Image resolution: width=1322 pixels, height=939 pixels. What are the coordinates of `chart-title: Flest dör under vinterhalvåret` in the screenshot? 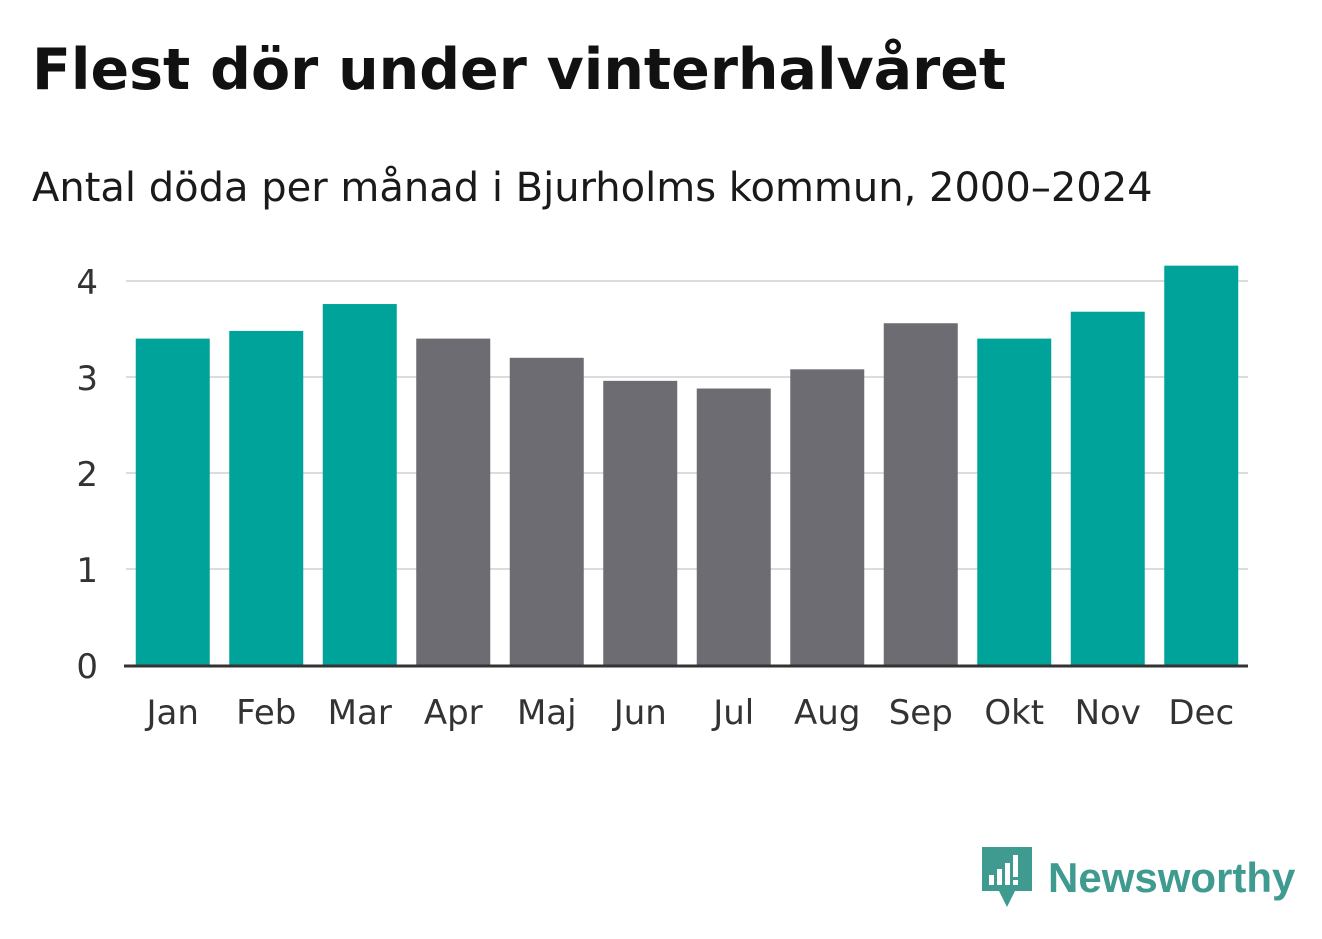 It's located at (519, 70).